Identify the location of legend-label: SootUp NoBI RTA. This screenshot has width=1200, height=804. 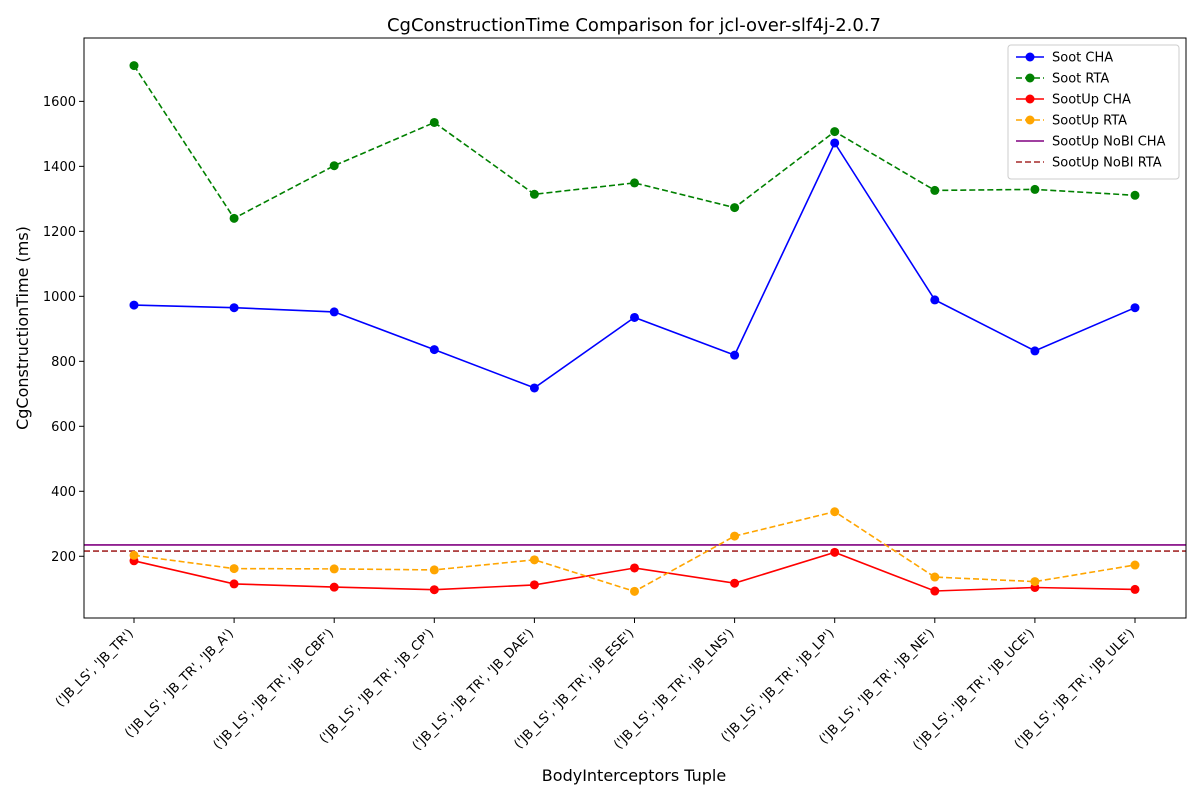
(1107, 163).